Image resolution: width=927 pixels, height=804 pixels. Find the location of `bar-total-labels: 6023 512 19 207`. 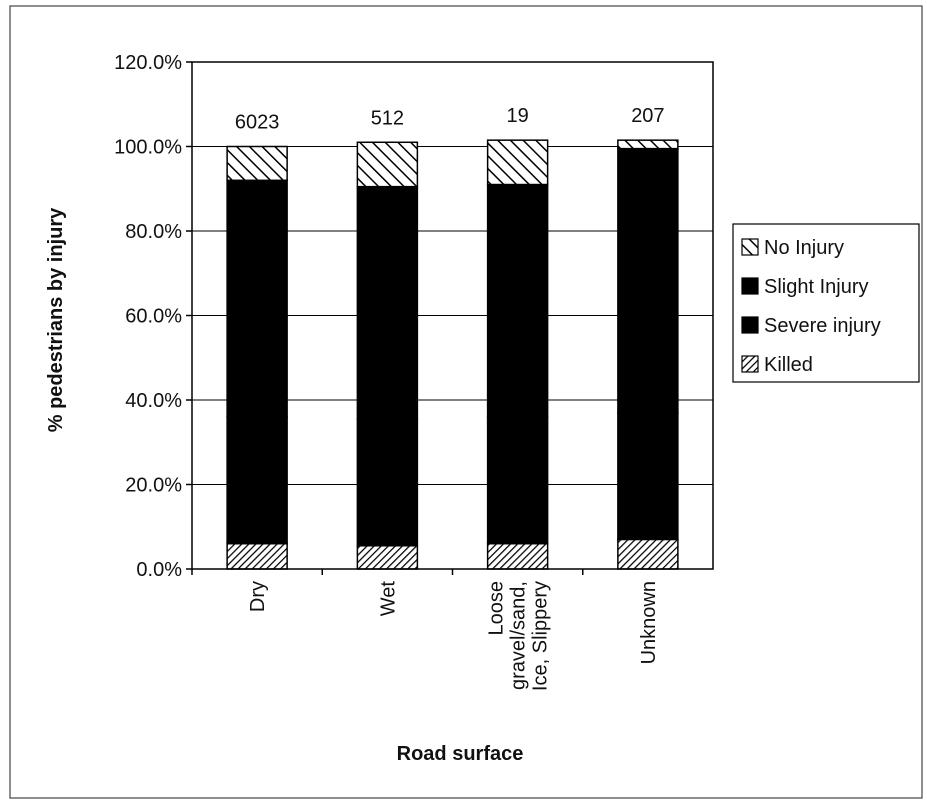

bar-total-labels: 6023 512 19 207 is located at coordinates (450, 119).